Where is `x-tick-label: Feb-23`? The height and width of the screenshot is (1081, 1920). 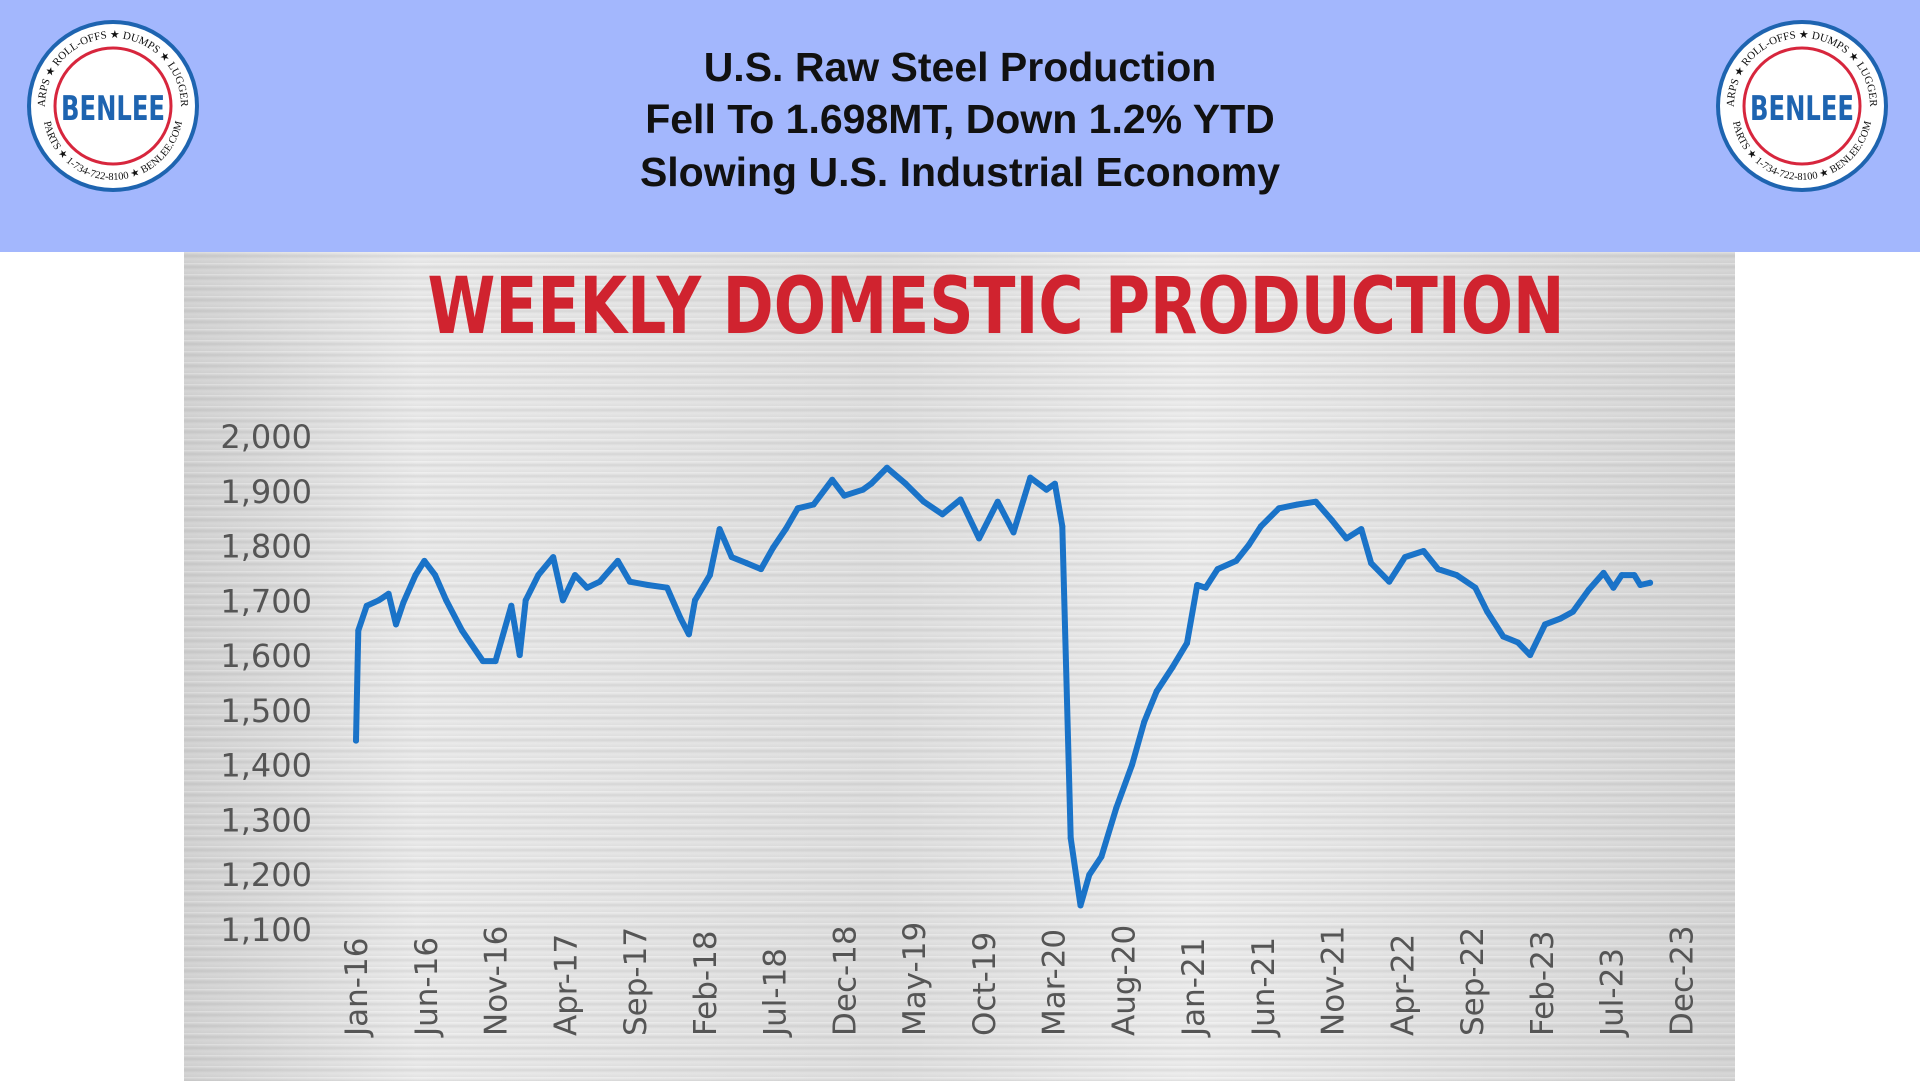 x-tick-label: Feb-23 is located at coordinates (1543, 983).